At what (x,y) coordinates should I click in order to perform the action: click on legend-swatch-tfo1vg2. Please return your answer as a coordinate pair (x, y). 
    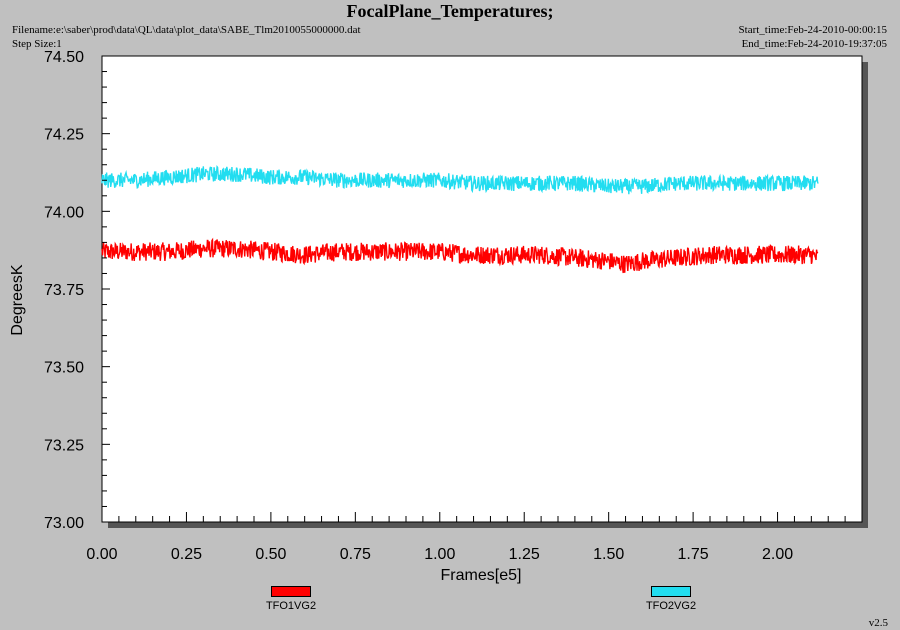
    Looking at the image, I should click on (291, 591).